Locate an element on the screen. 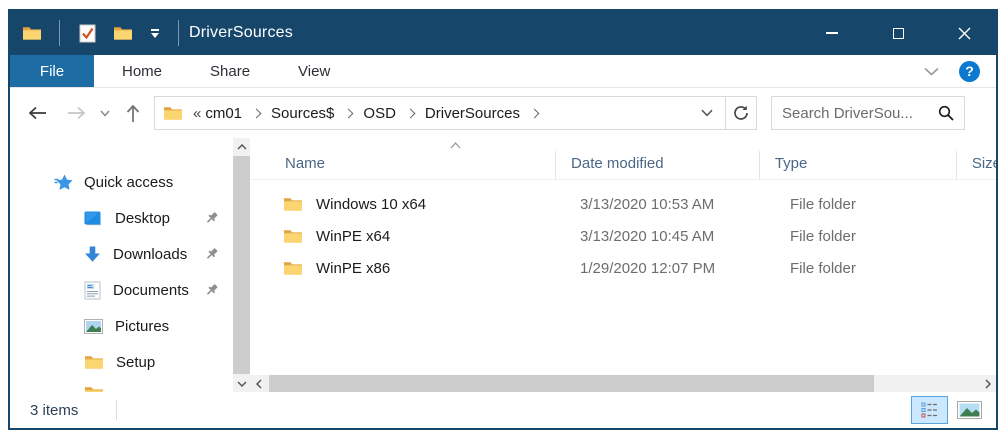  maximize-button is located at coordinates (898, 33).